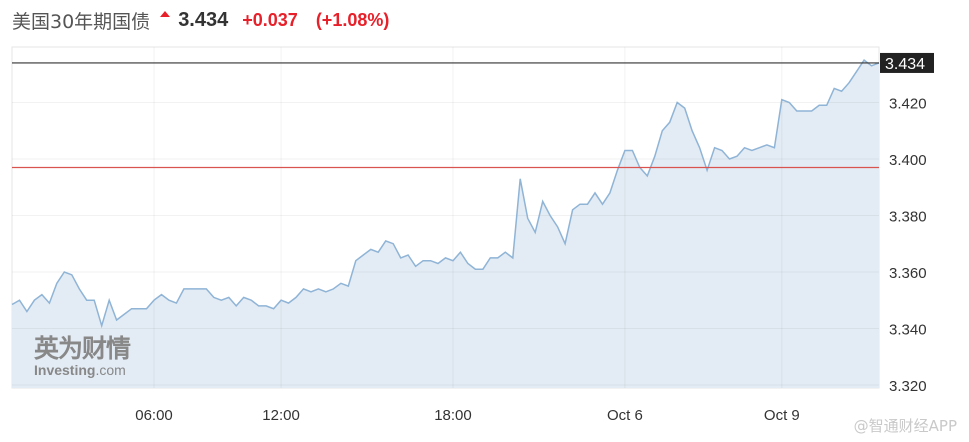 Image resolution: width=969 pixels, height=442 pixels. What do you see at coordinates (782, 415) in the screenshot?
I see `x-tick-label: Oct 9` at bounding box center [782, 415].